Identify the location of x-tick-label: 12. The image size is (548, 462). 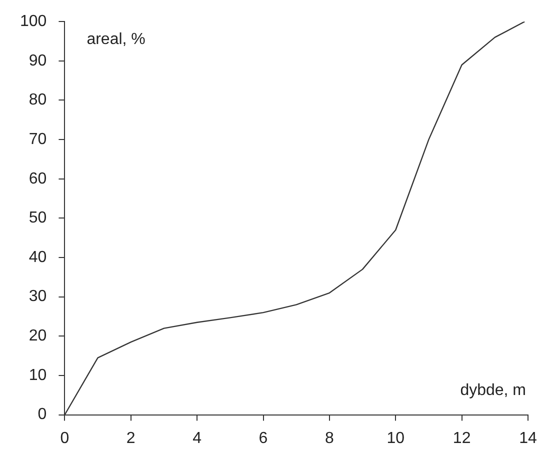
(461, 438).